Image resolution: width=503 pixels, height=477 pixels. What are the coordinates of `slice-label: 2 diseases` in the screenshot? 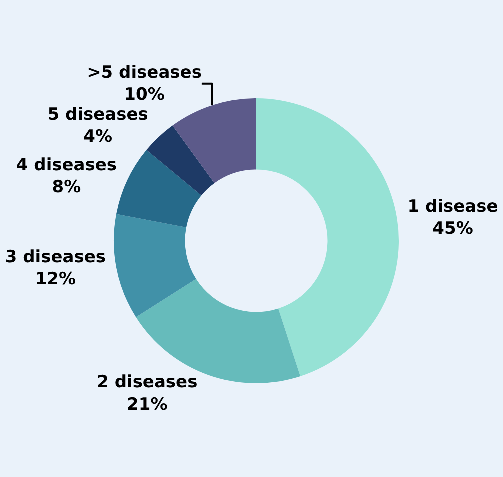 It's located at (147, 382).